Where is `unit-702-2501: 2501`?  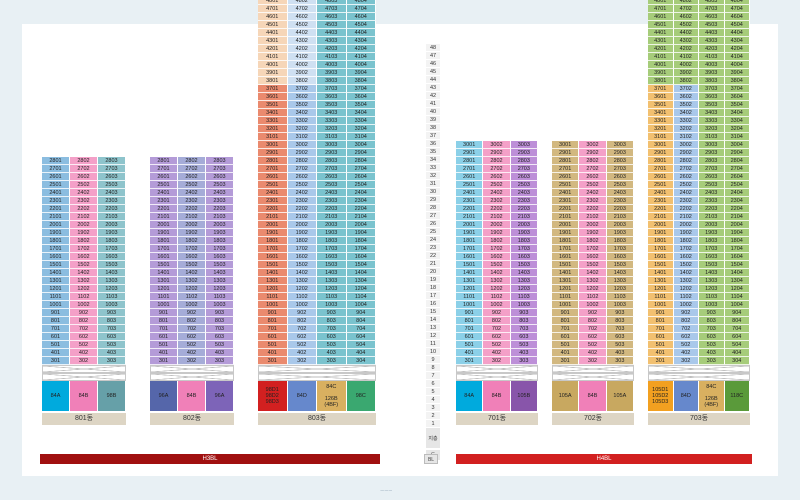
unit-702-2501: 2501 is located at coordinates (566, 185).